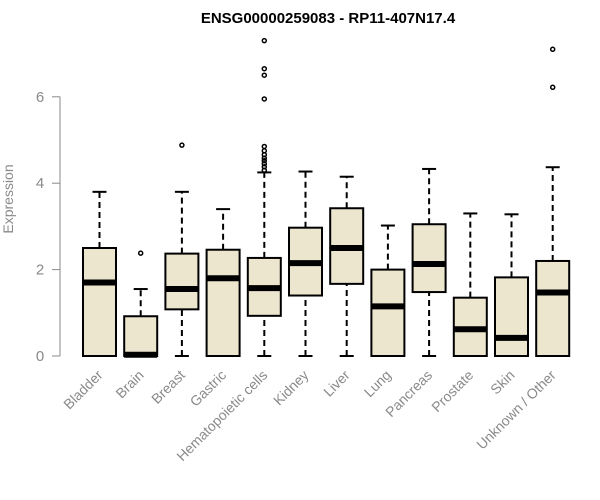 This screenshot has width=600, height=500. Describe the element at coordinates (305, 263) in the screenshot. I see `box-kidney` at that location.